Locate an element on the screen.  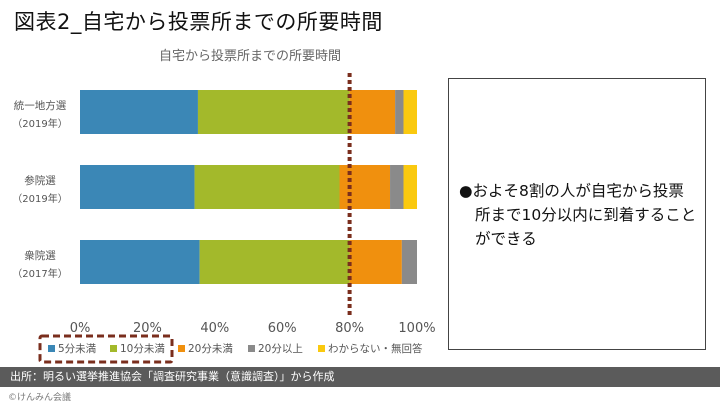
category-sublabel: （2017年） is located at coordinates (39, 273).